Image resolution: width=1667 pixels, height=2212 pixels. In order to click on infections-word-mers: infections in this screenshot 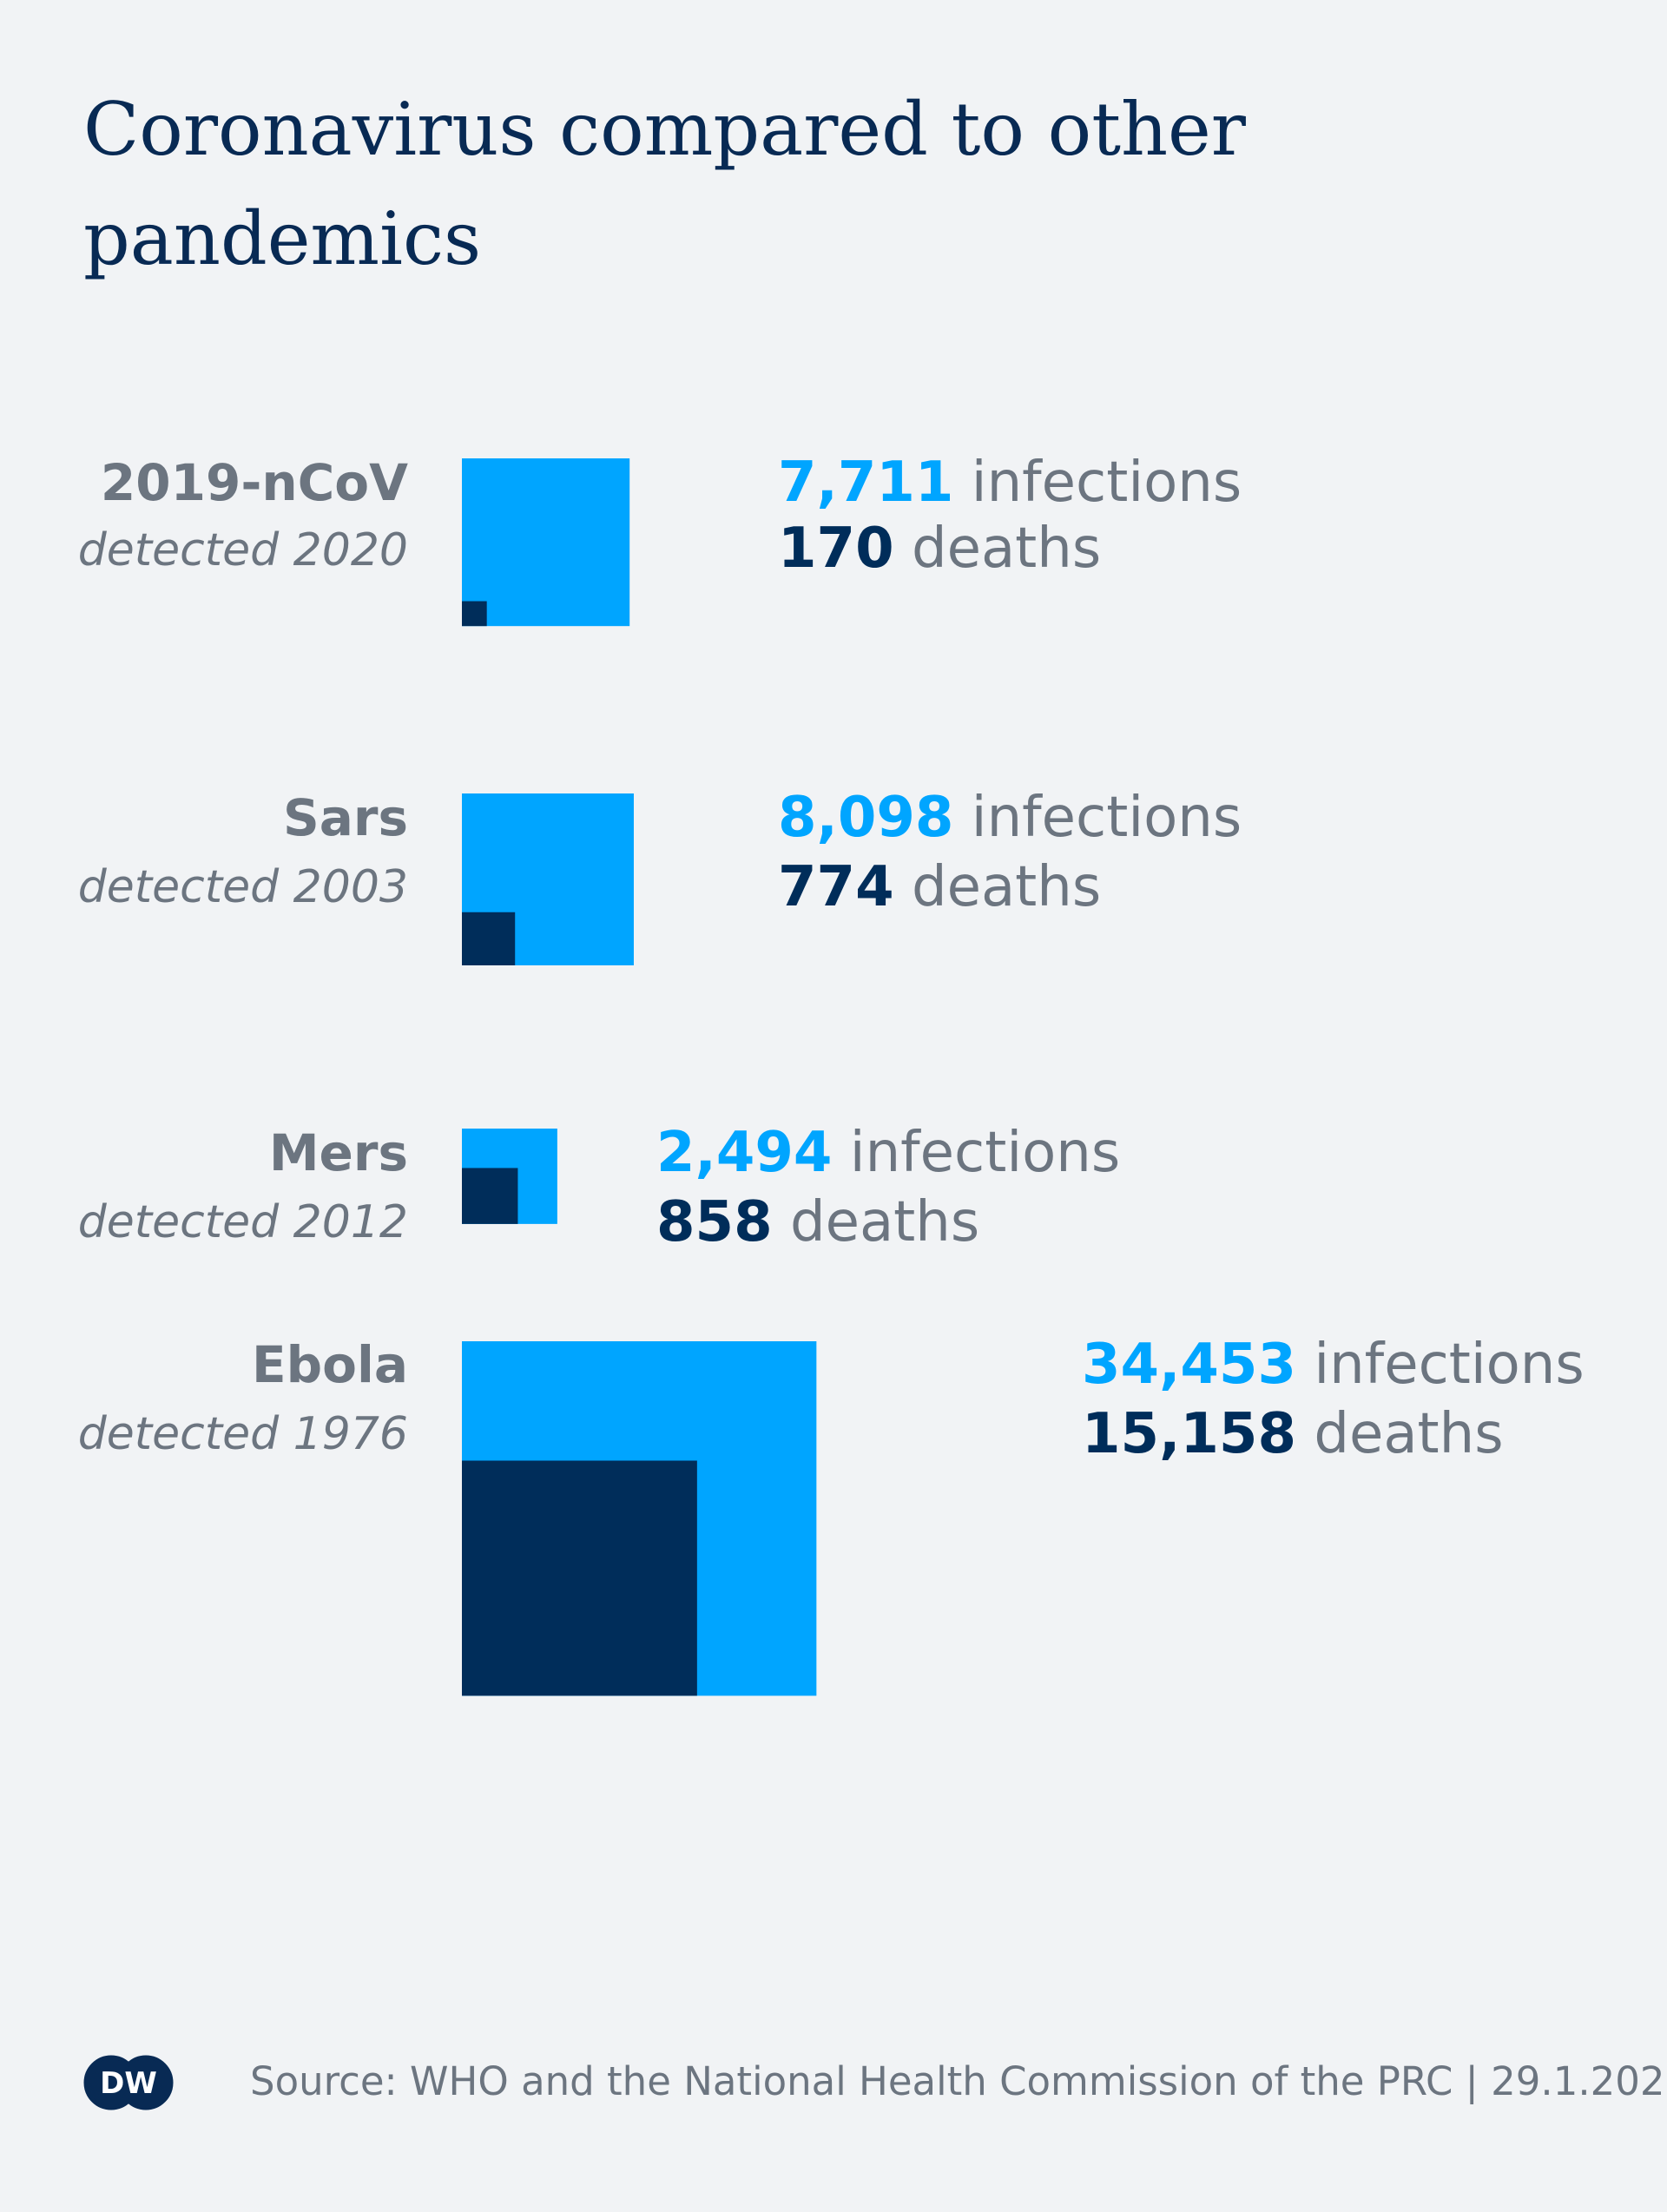, I will do `click(985, 1153)`.